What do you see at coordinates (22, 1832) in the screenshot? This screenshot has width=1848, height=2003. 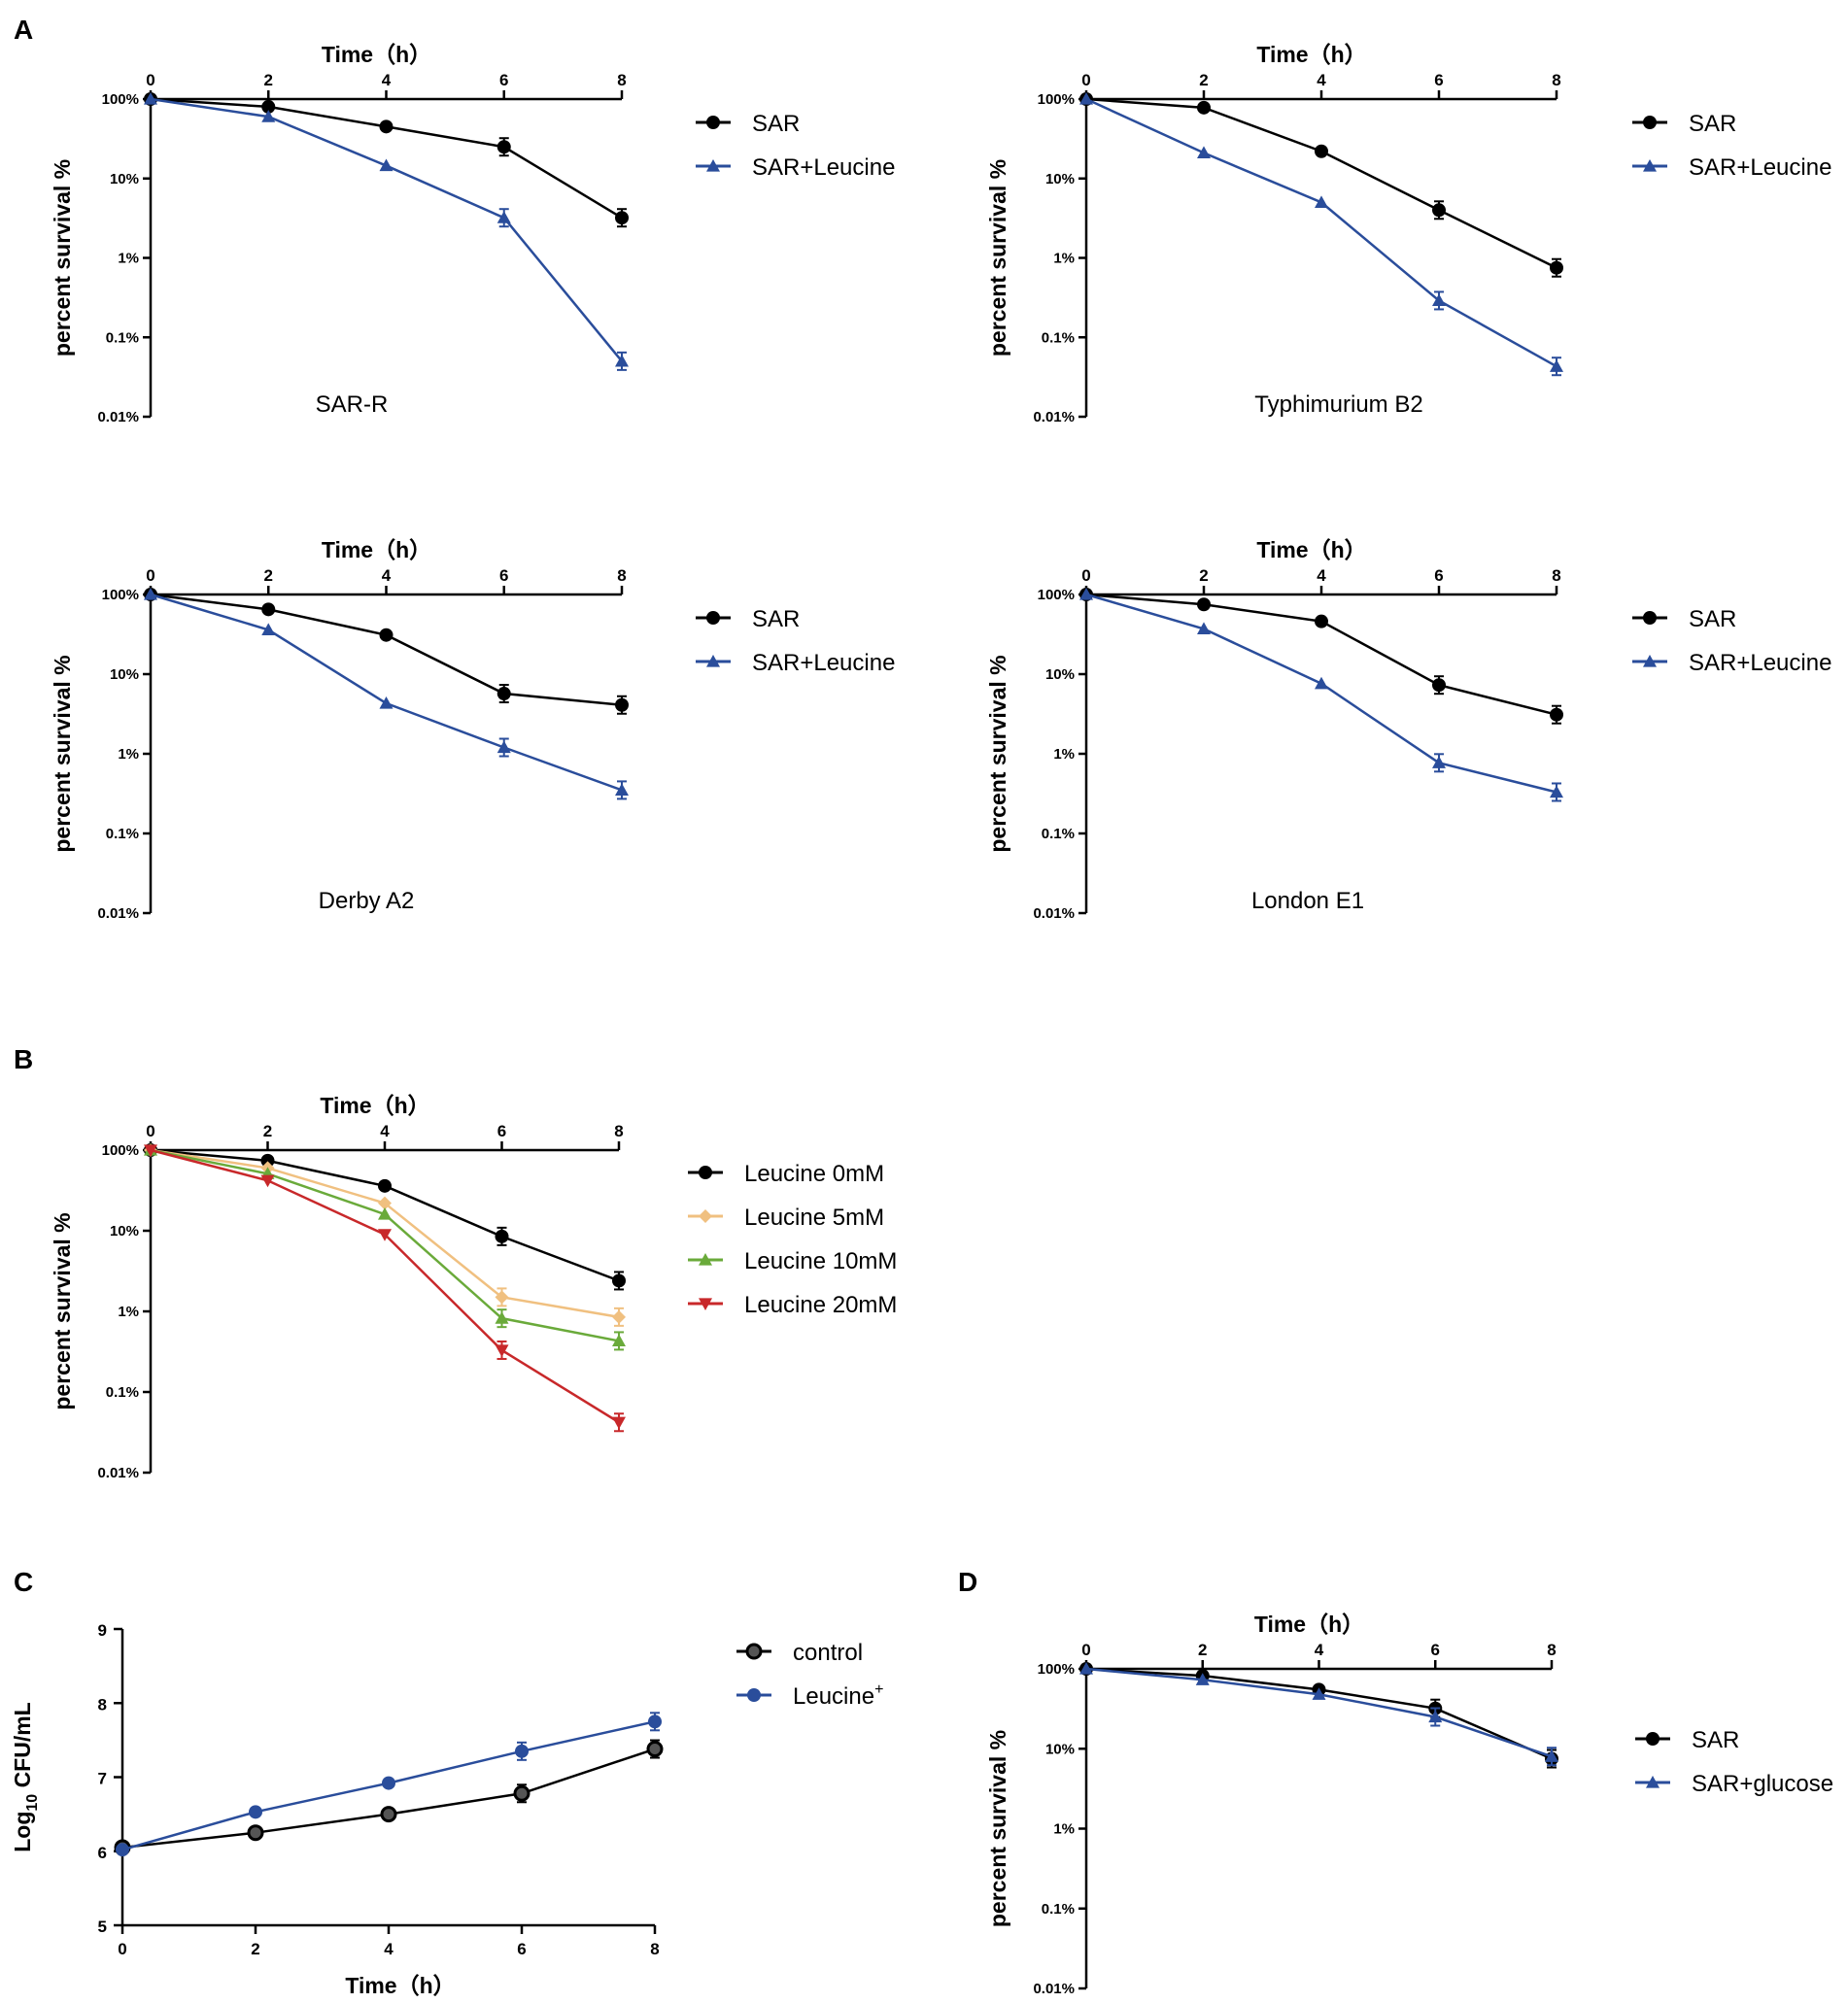 I see `y-axis-title-base: Log` at bounding box center [22, 1832].